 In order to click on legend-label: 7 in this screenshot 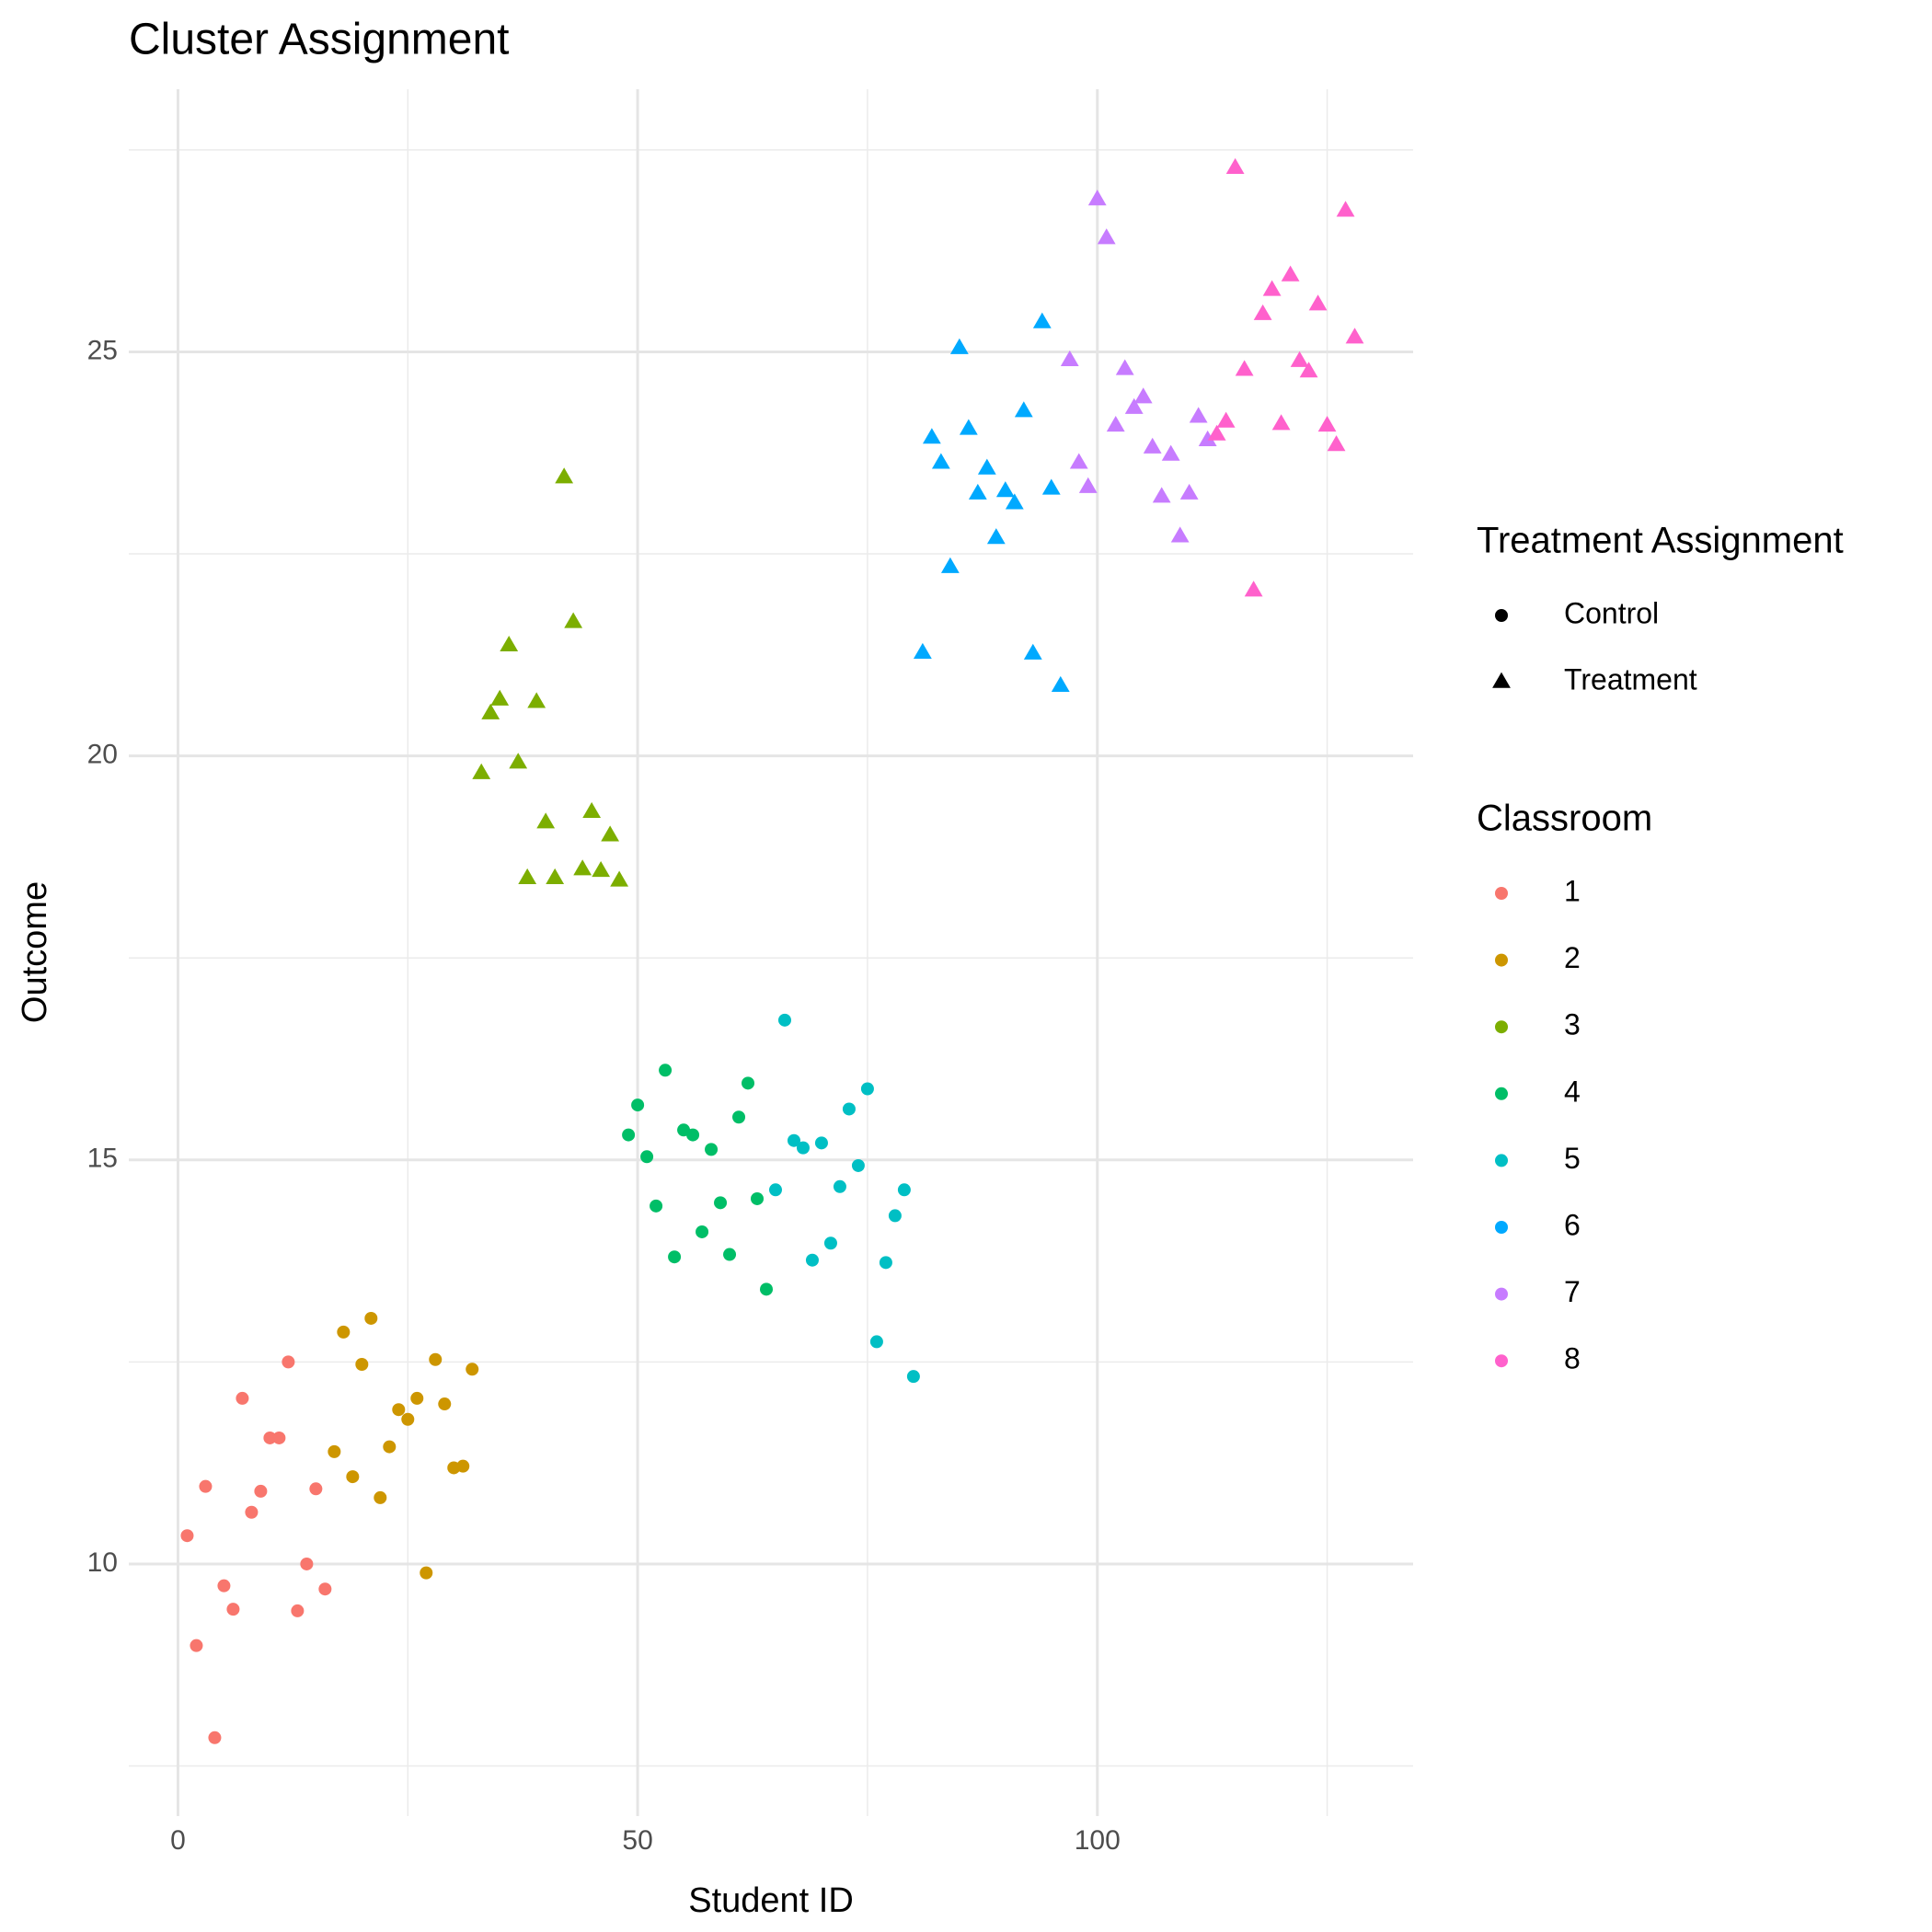, I will do `click(1572, 1291)`.